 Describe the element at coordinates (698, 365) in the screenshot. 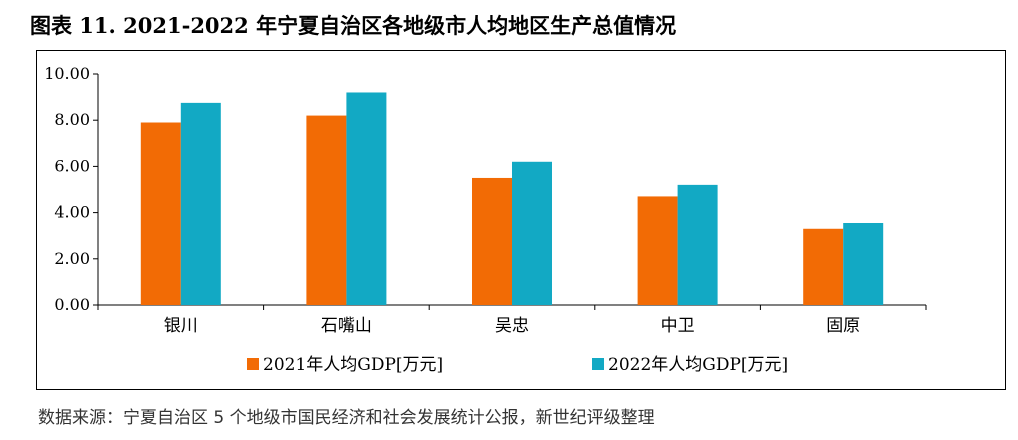

I see `legend-label-2022: 2022年人均GDP[万元]` at that location.